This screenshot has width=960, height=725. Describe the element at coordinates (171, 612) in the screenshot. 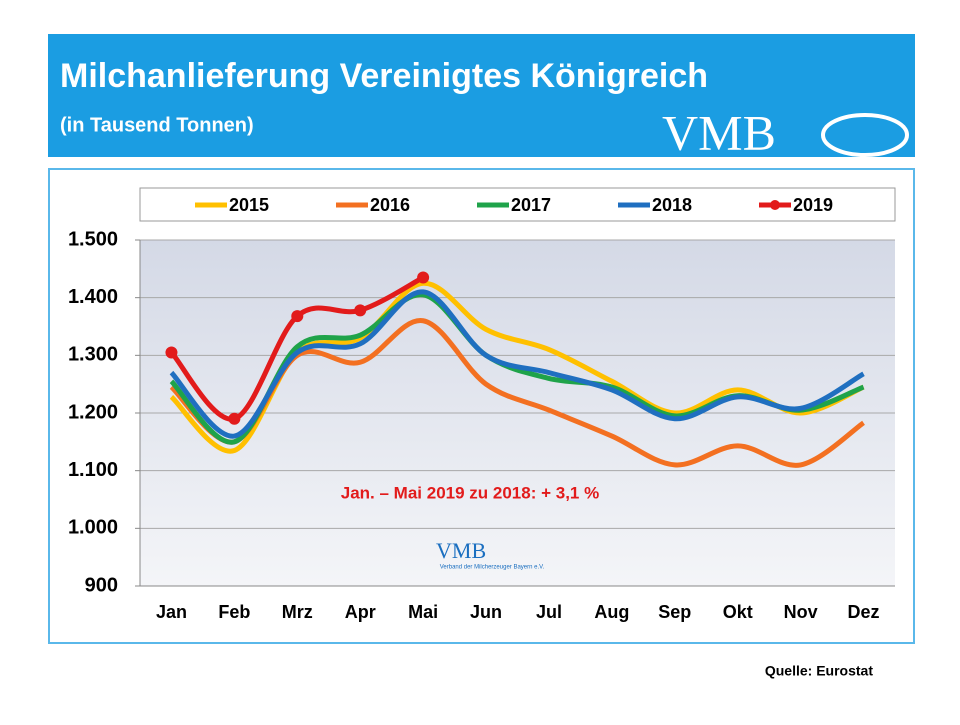

I see `x-tick-label: Jan` at that location.